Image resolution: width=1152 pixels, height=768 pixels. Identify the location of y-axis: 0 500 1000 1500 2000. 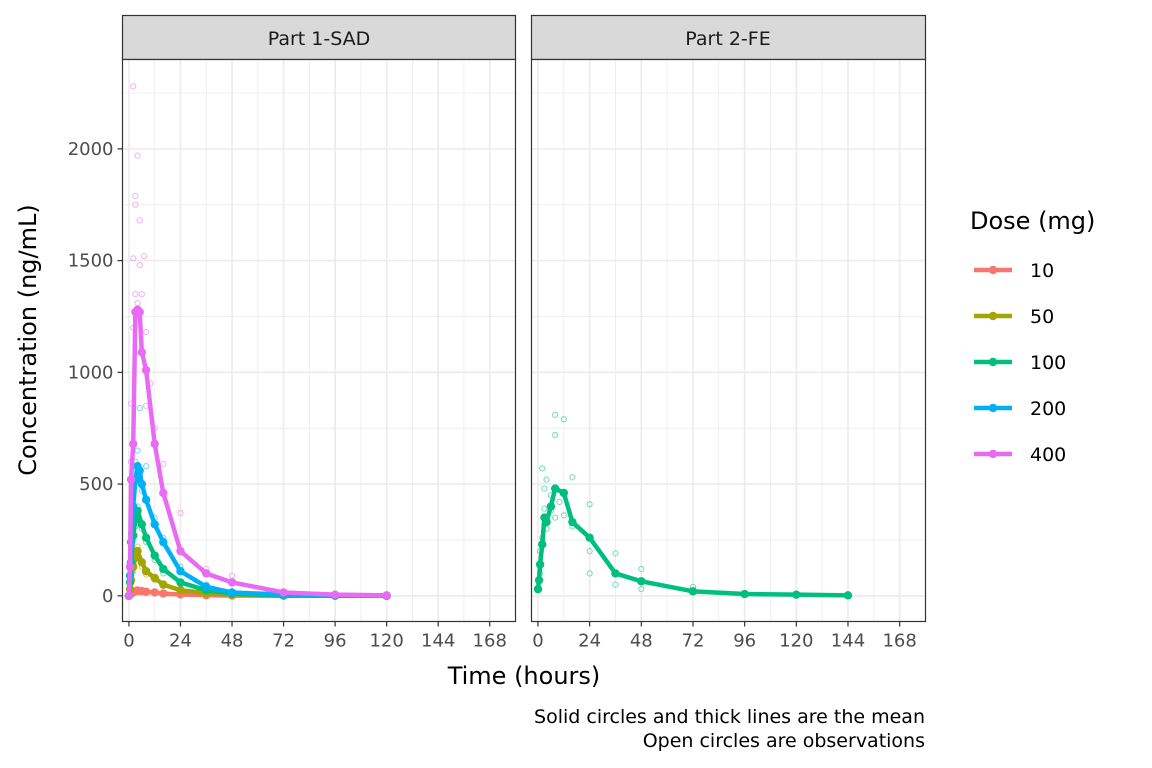
(95, 373).